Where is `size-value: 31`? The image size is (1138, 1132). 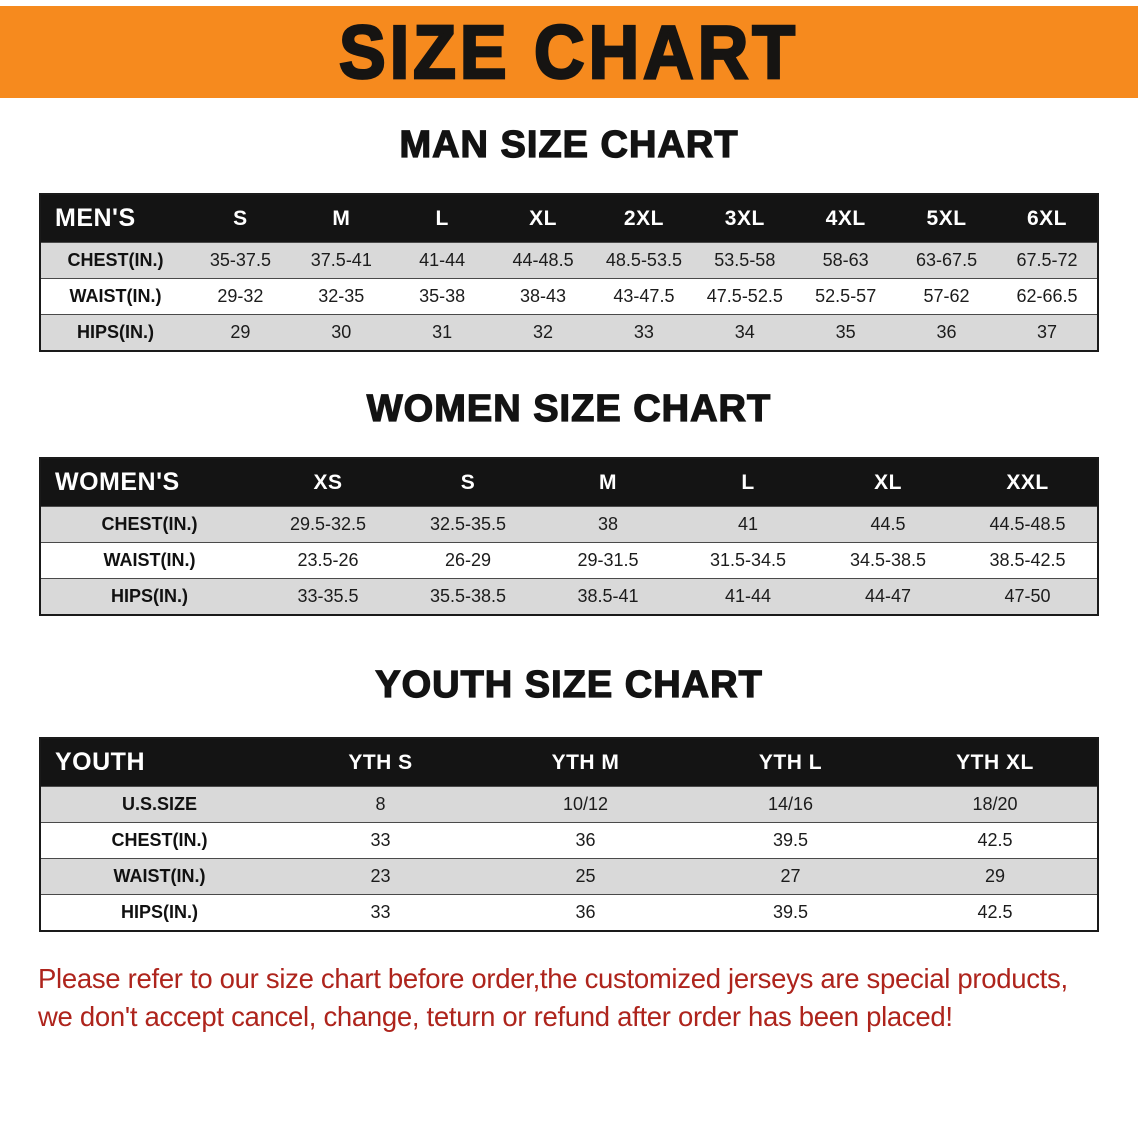 size-value: 31 is located at coordinates (442, 332).